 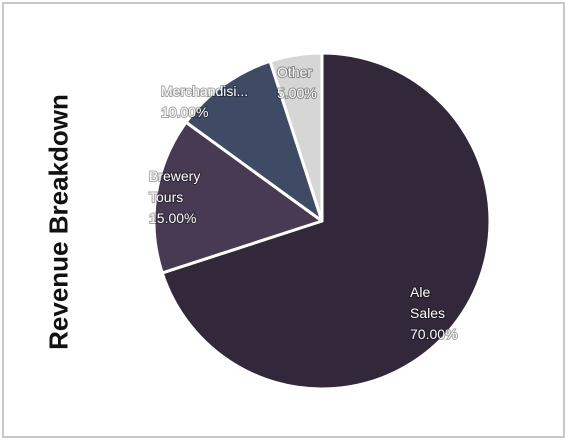 What do you see at coordinates (172, 218) in the screenshot?
I see `slice-label-line: 15.00%` at bounding box center [172, 218].